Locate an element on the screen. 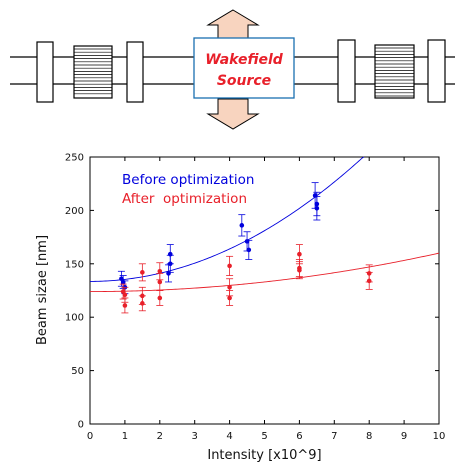  y-tick-label: 200 is located at coordinates (74, 211).